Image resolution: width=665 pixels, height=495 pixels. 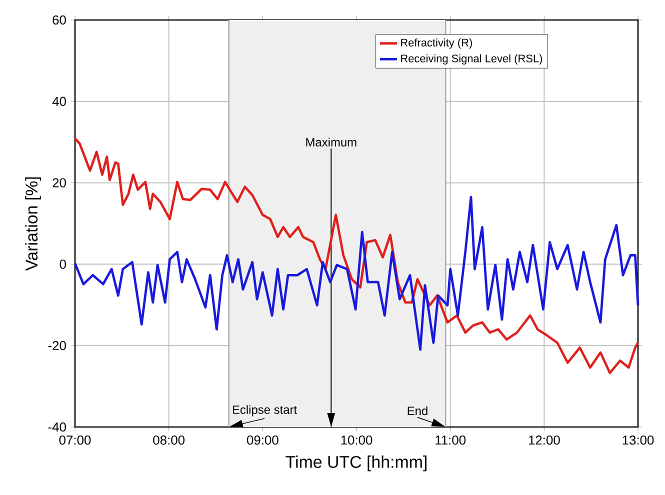 I want to click on x-axis-title: Time UTC [hh:mm], so click(x=356, y=464).